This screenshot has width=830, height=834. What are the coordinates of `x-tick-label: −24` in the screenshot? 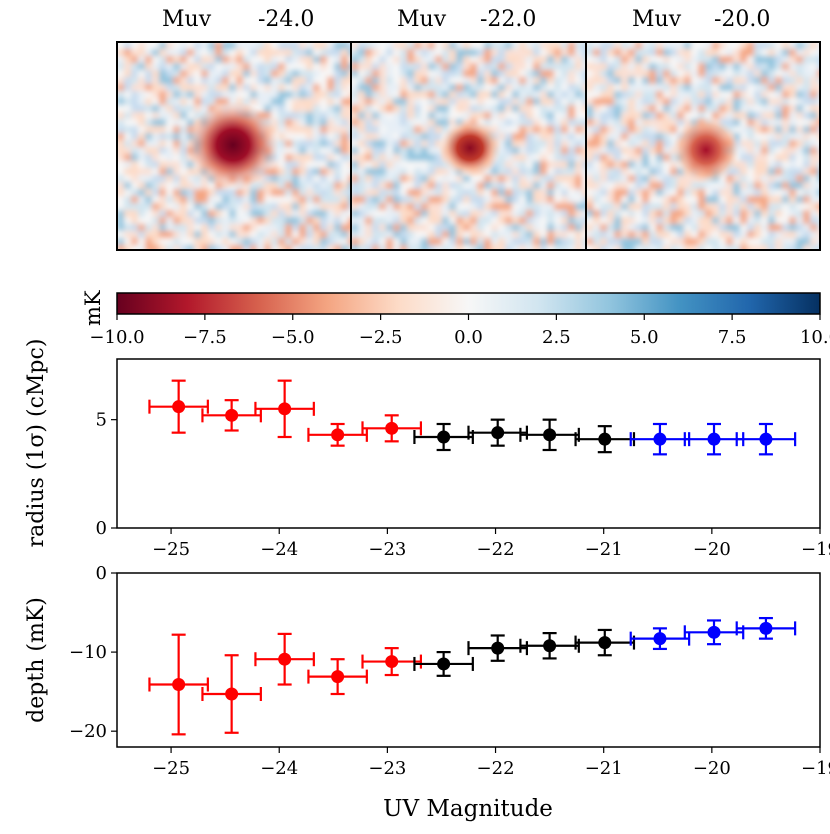 It's located at (279, 549).